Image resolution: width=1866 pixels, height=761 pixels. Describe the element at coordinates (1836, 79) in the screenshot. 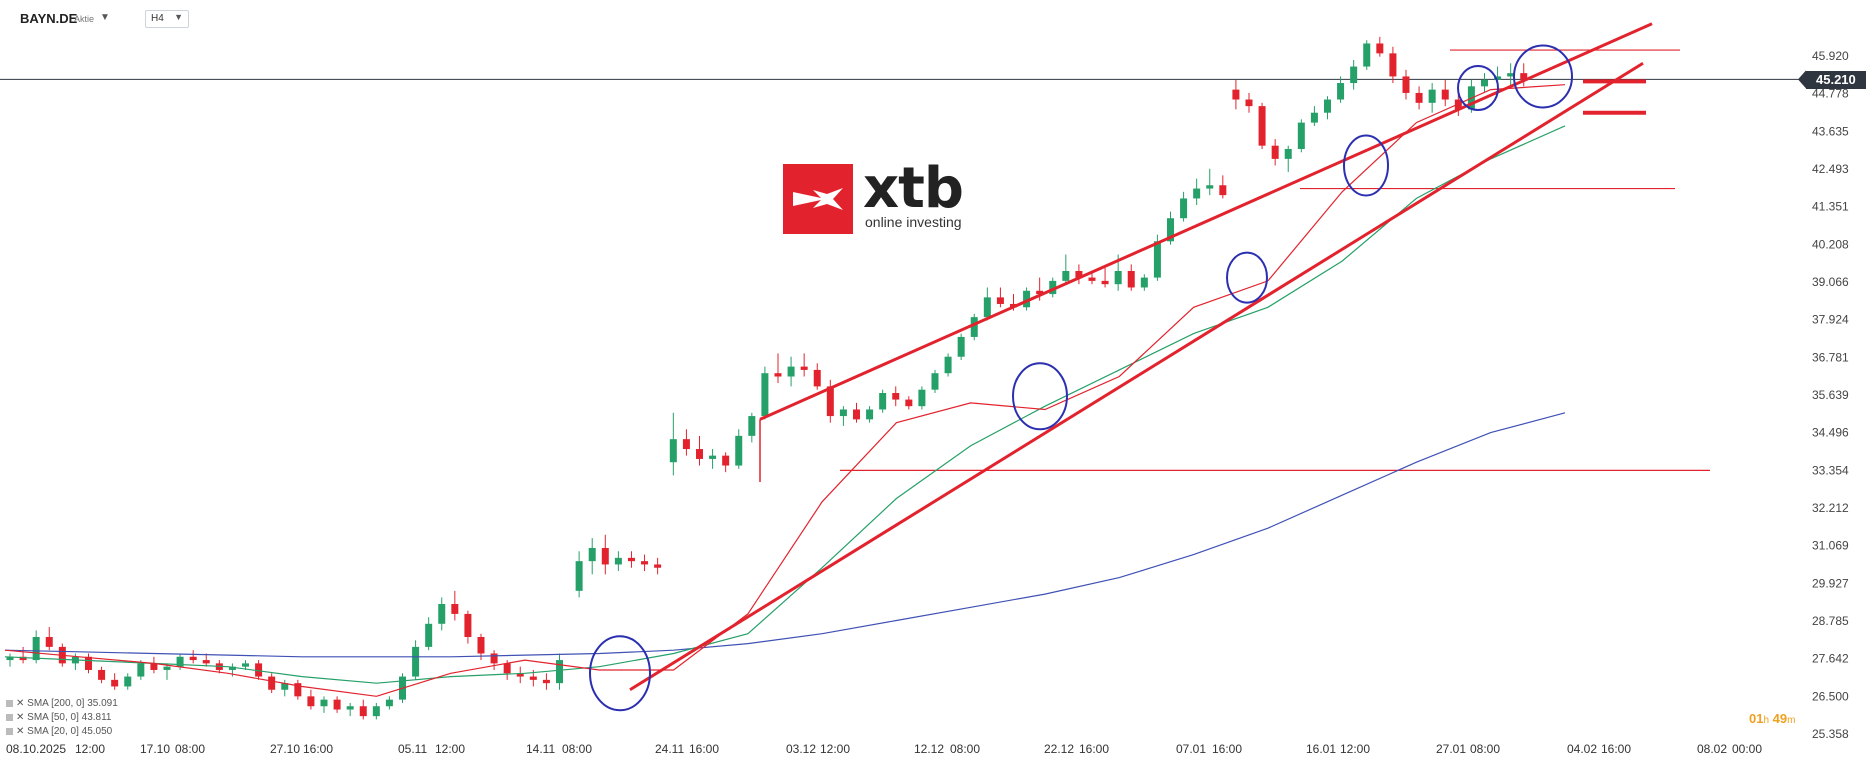

I see `current-price-value: 45.210` at that location.